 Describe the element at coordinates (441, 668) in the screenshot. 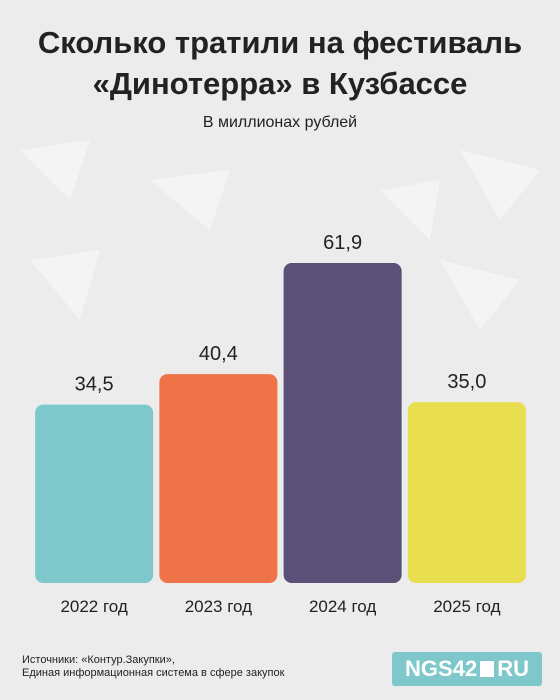

I see `logo-text: NGS42` at that location.